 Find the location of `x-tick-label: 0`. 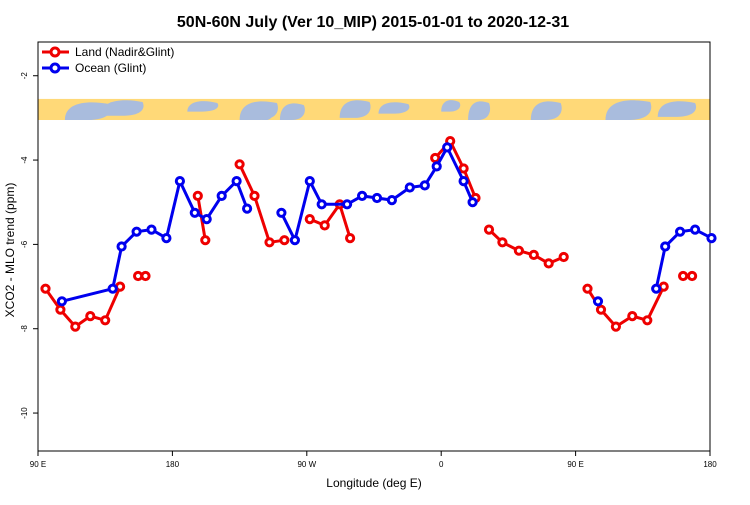

x-tick-label: 0 is located at coordinates (441, 464).